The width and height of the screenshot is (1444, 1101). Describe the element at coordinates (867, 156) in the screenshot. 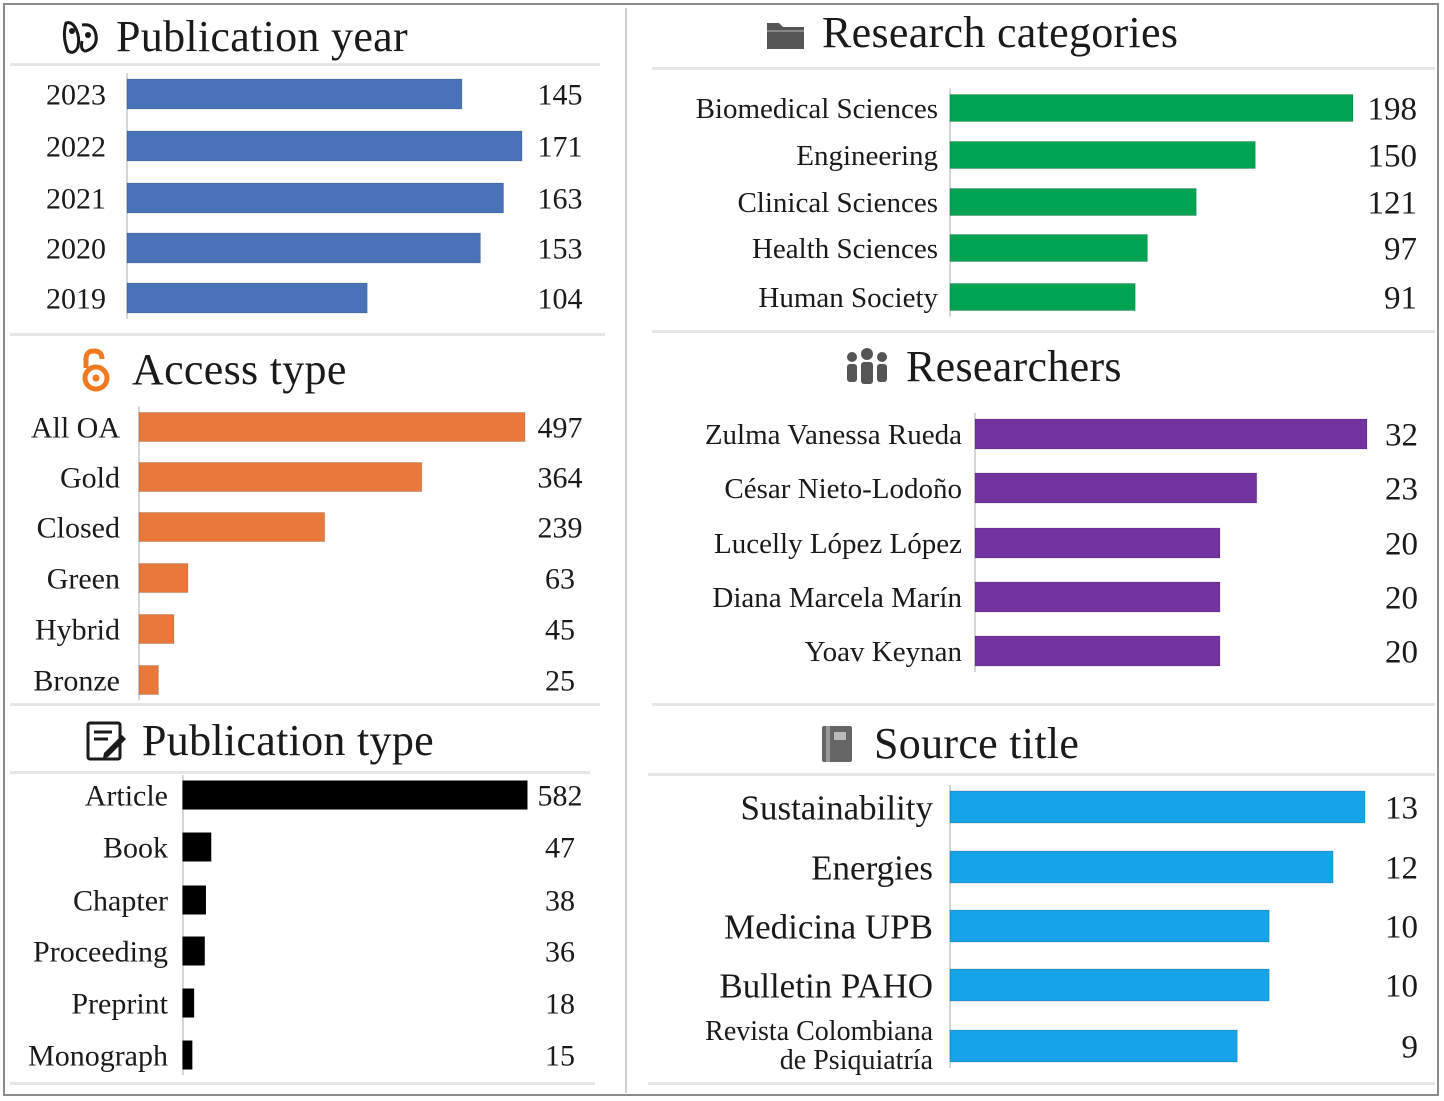

I see `category-label: Engineering` at that location.